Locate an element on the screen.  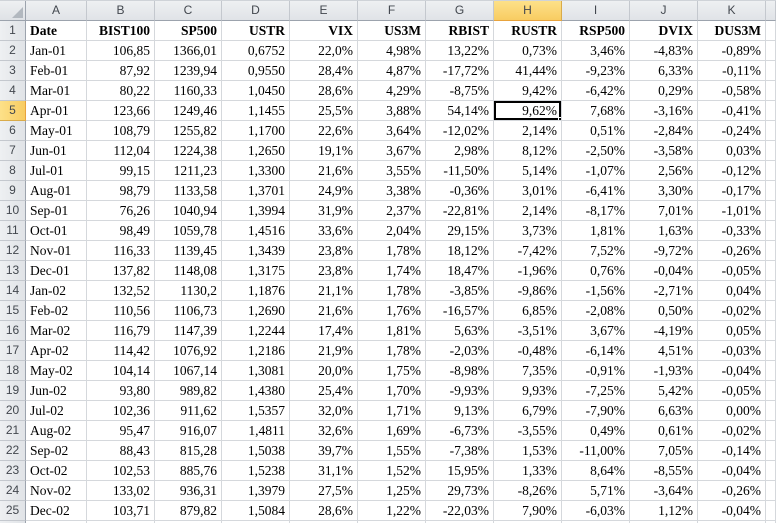
cell-E20: 32,0% is located at coordinates (324, 411).